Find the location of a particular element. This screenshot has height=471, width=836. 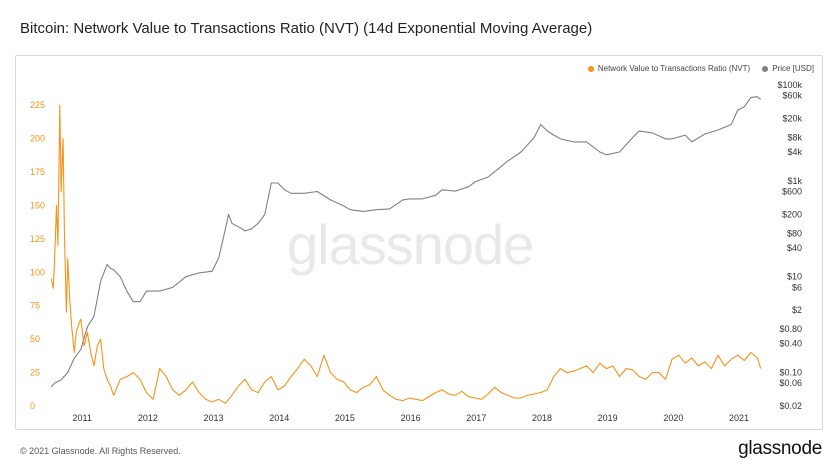

y-right-tick-label: $0.02 is located at coordinates (790, 406).